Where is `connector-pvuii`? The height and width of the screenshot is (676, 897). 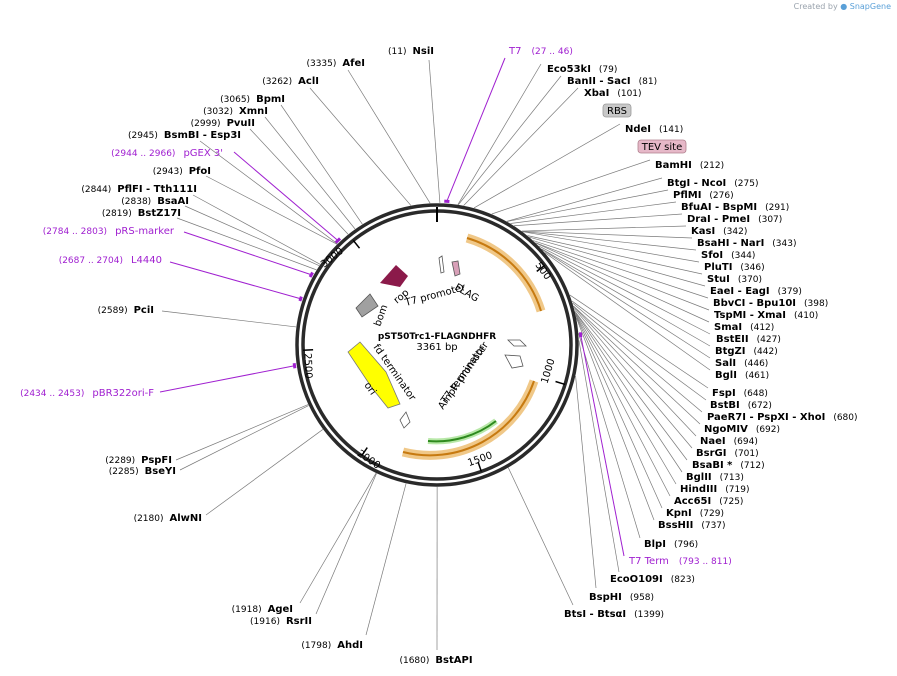
connector-pvuii is located at coordinates (299, 181).